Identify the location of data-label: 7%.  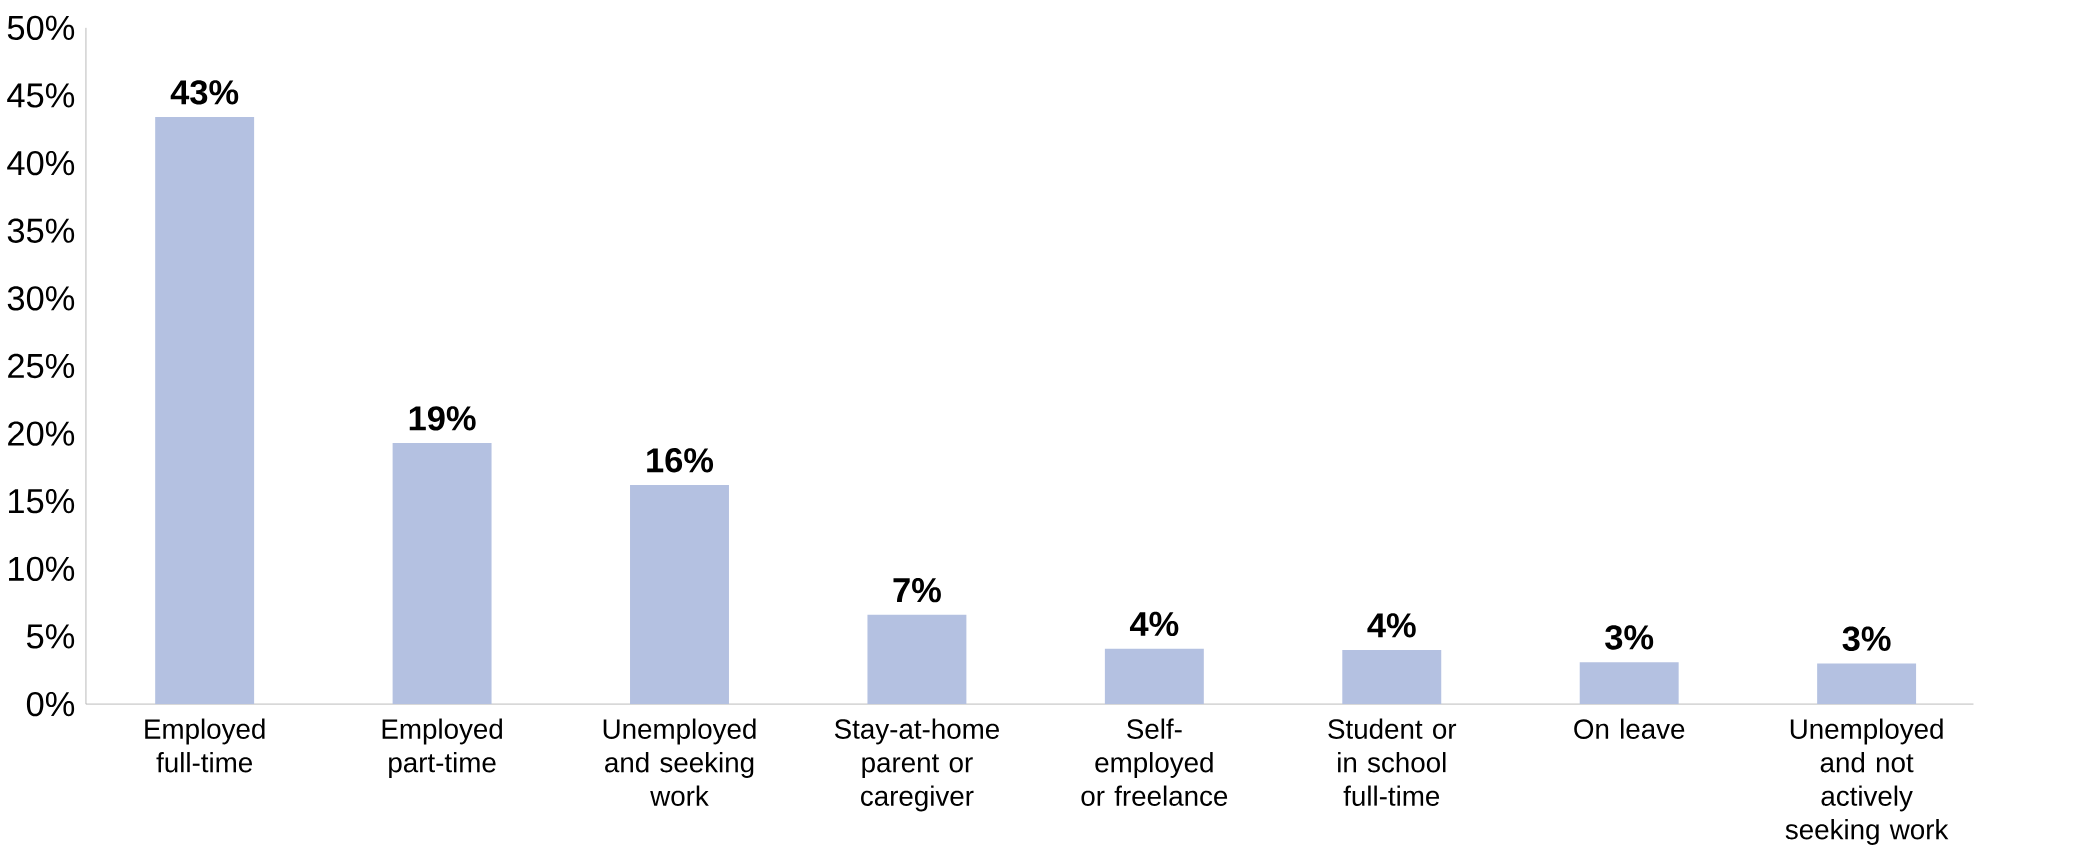
(917, 590).